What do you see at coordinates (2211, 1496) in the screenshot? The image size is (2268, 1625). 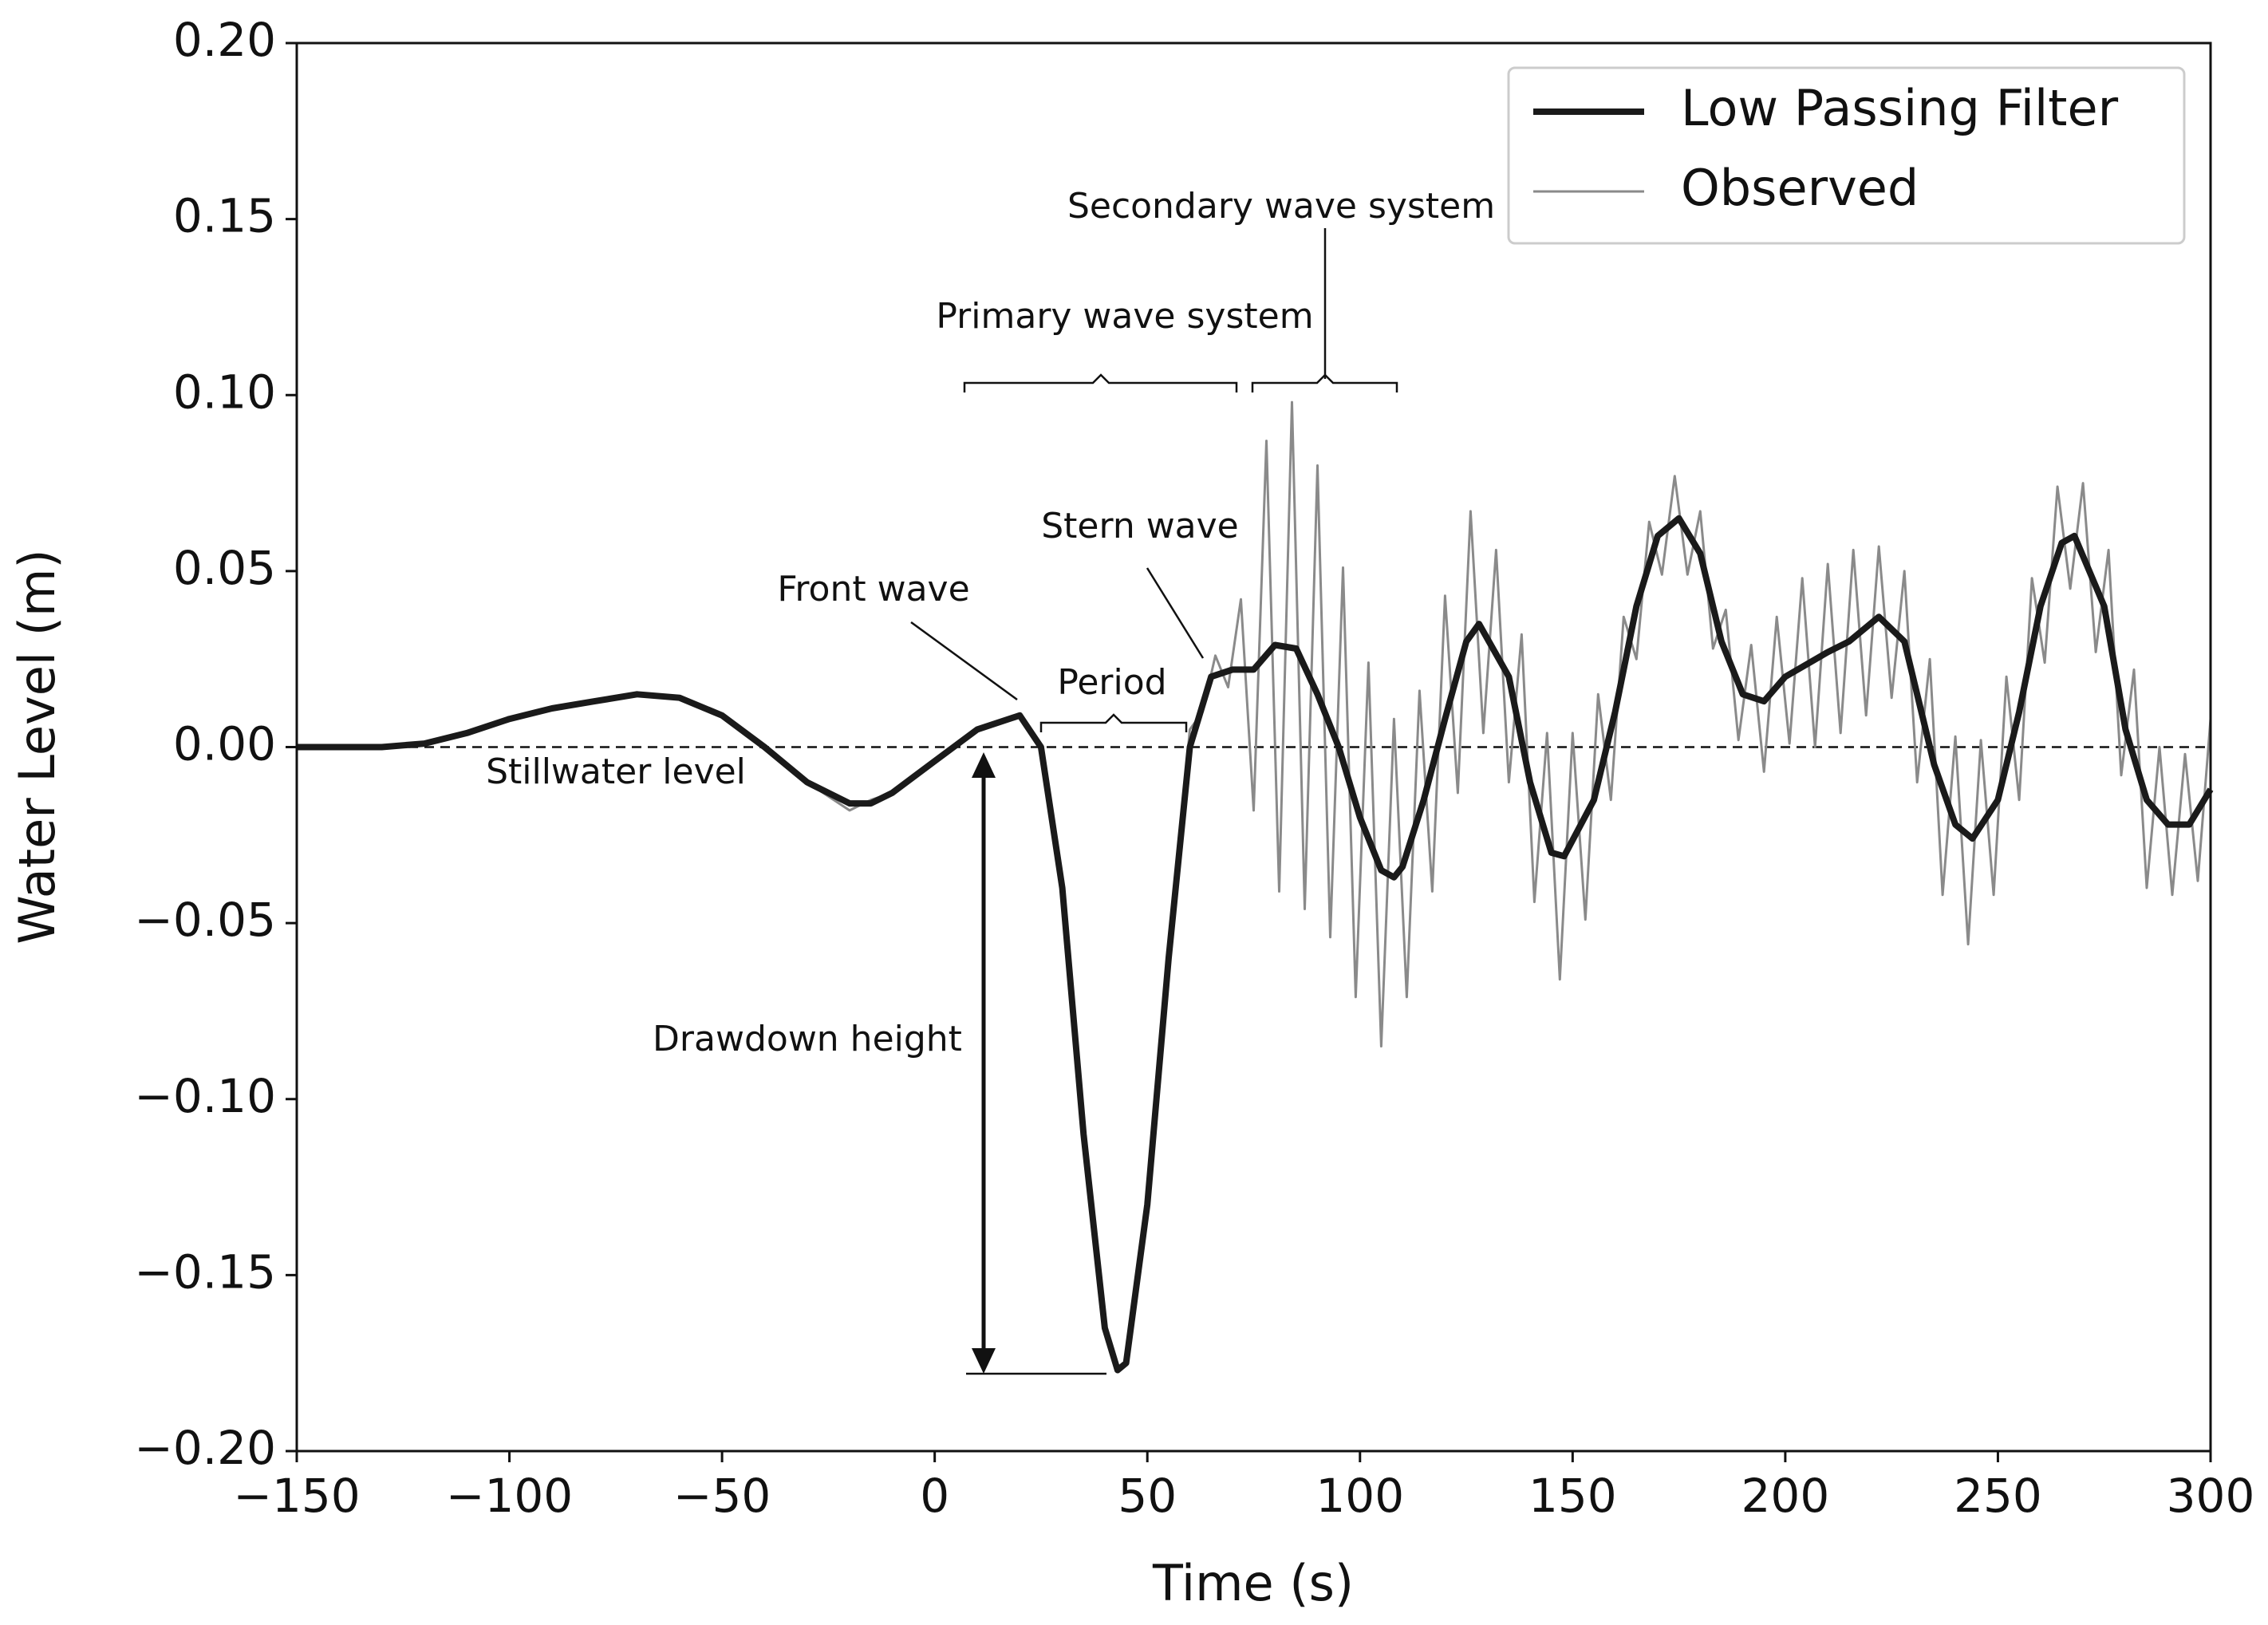 I see `x-tick-label: 300` at bounding box center [2211, 1496].